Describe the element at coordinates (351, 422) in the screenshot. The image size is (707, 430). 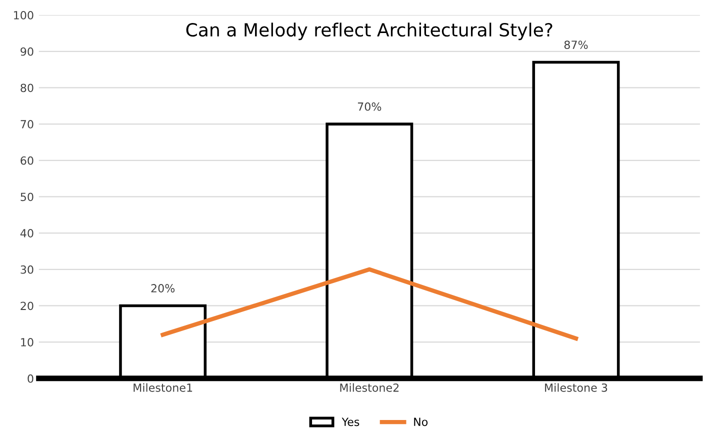
I see `legend-label: Yes` at that location.